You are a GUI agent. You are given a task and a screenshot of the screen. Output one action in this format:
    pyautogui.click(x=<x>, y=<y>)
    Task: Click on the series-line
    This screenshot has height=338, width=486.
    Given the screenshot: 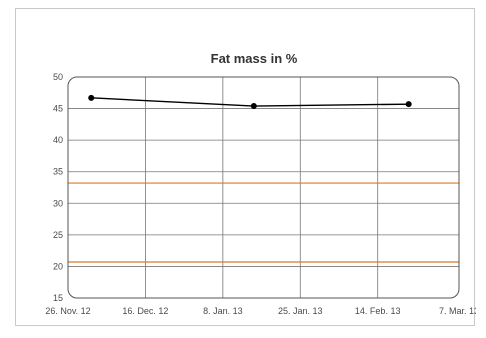 What is the action you would take?
    pyautogui.click(x=250, y=102)
    